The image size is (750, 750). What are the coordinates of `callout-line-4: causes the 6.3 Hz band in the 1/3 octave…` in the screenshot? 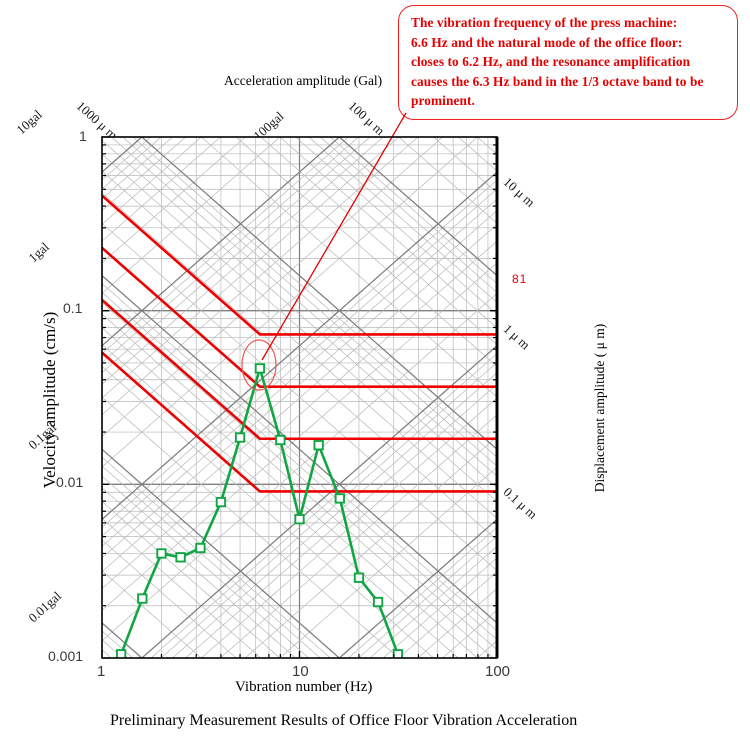 It's located at (557, 81).